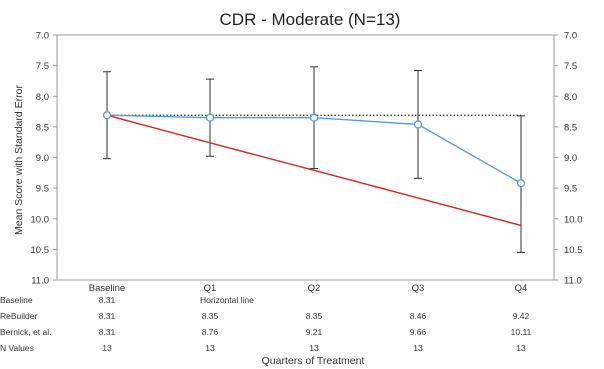  Describe the element at coordinates (310, 19) in the screenshot. I see `chart-title: CDR - Moderate (N=13)` at that location.